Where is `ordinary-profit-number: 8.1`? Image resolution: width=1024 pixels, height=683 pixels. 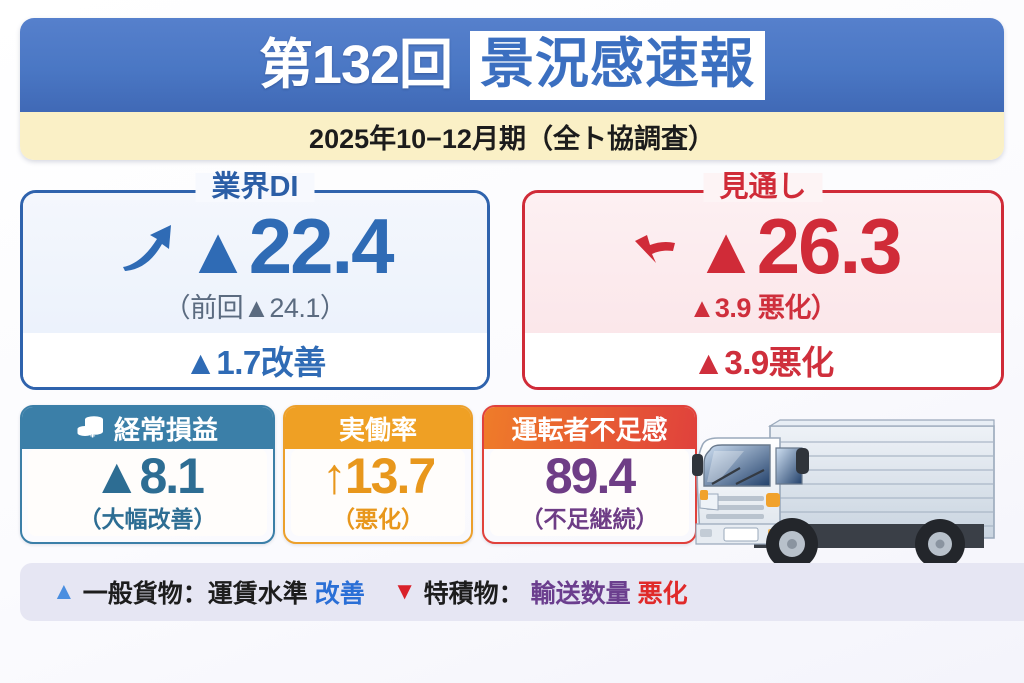
ordinary-profit-number: 8.1 is located at coordinates (172, 476).